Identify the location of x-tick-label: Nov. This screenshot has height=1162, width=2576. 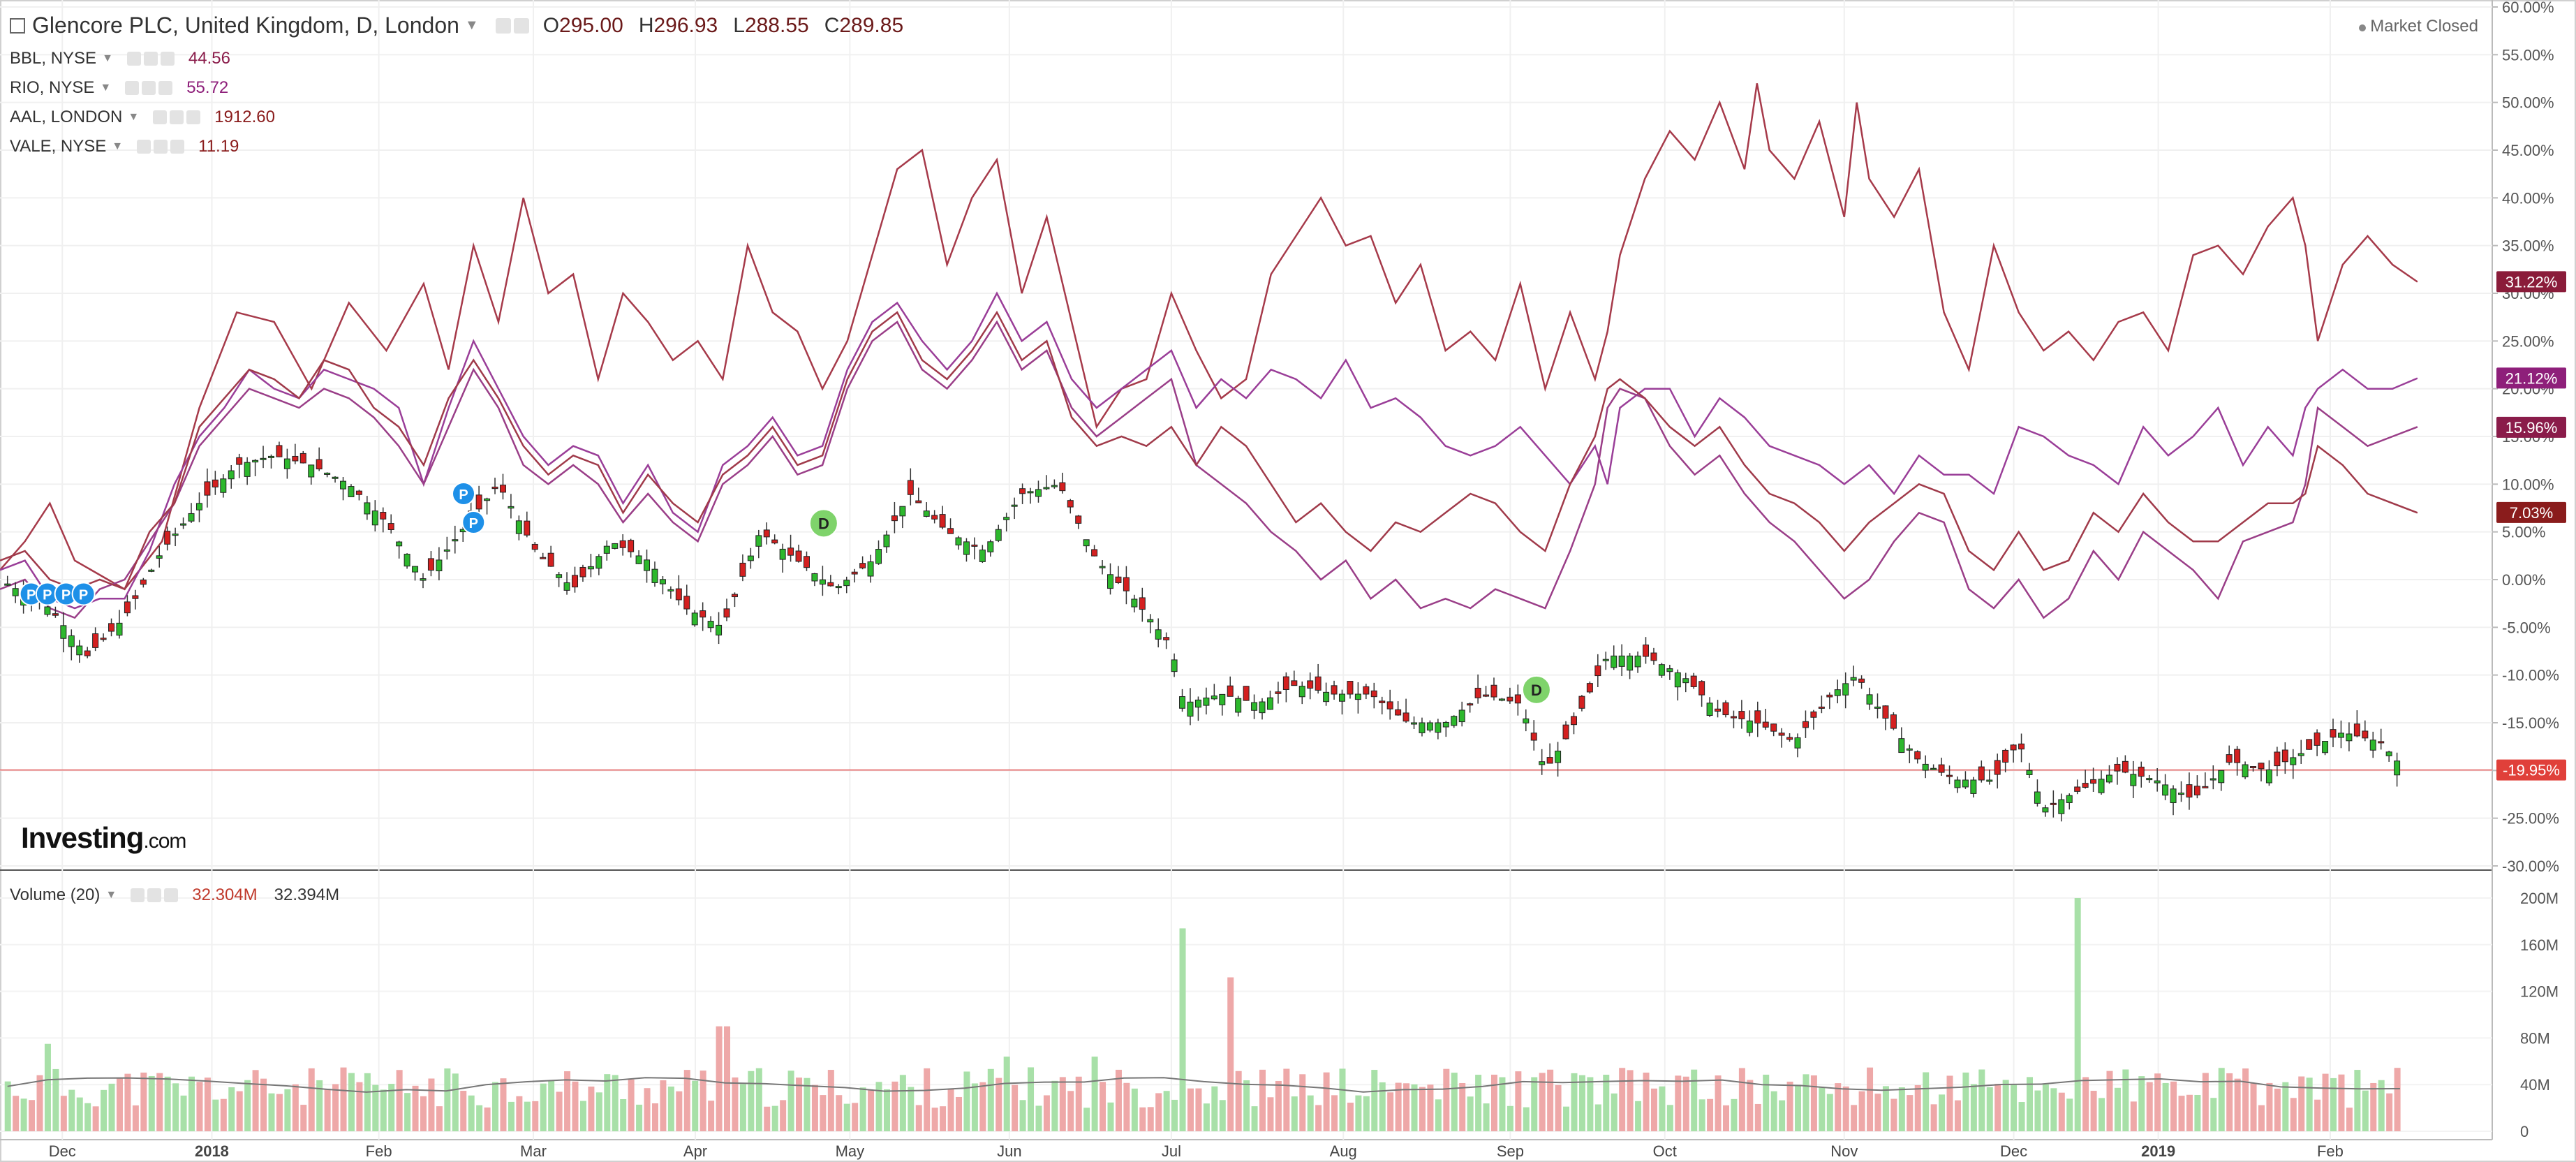
(1844, 1151).